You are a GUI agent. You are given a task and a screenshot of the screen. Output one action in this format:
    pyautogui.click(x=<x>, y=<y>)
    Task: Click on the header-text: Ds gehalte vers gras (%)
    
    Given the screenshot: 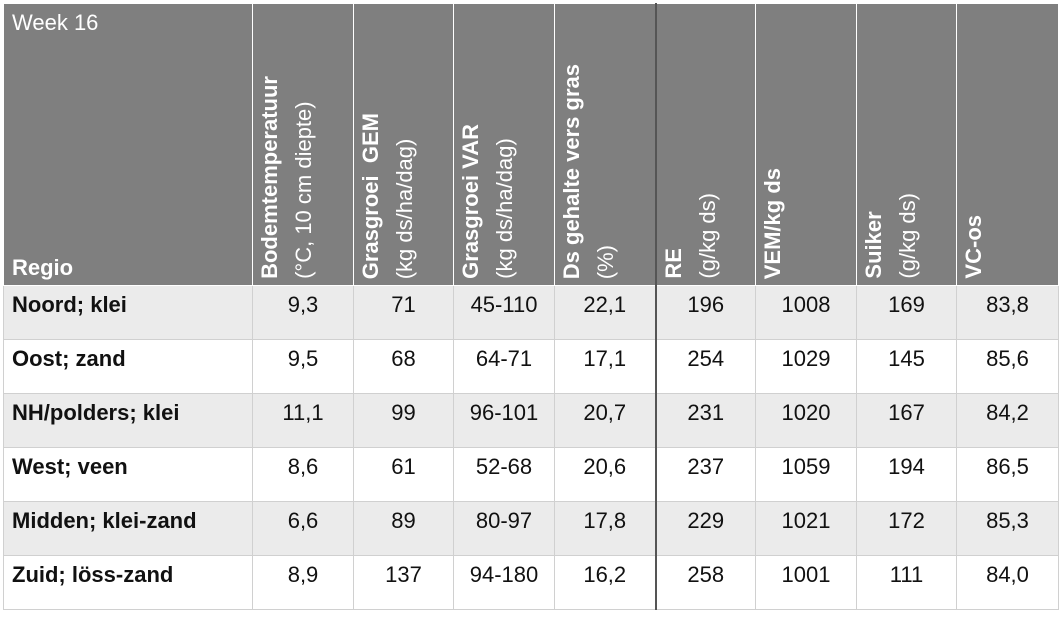 What is the action you would take?
    pyautogui.click(x=596, y=169)
    